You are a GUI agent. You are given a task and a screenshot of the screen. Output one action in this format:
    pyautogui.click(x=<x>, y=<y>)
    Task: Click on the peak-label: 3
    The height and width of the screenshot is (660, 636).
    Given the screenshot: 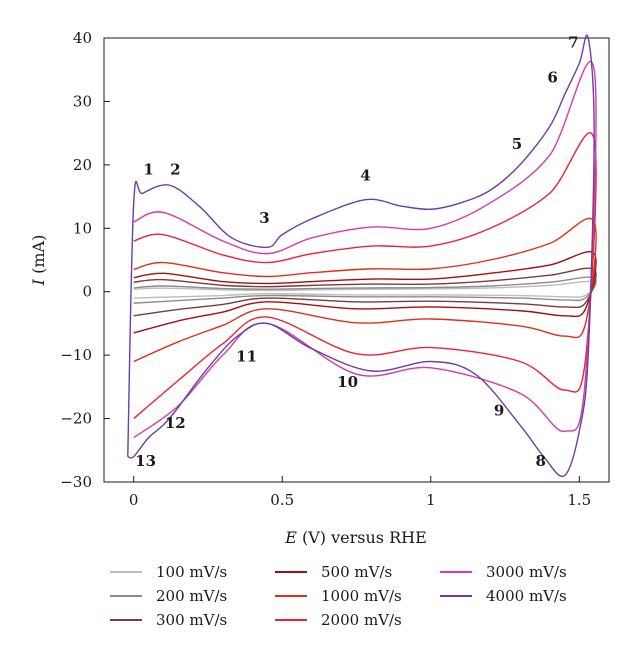 What is the action you would take?
    pyautogui.click(x=264, y=218)
    